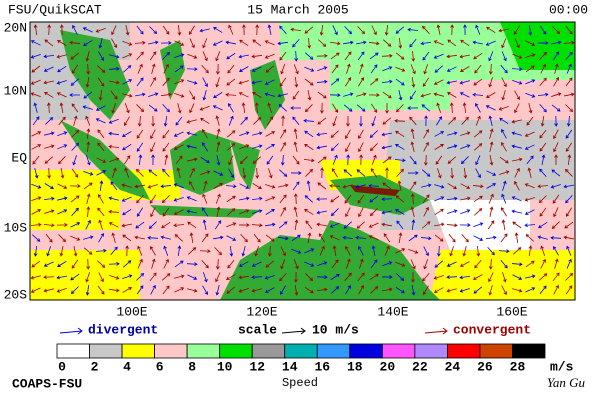  What do you see at coordinates (62, 366) in the screenshot?
I see `colorbar-tick-label: 0` at bounding box center [62, 366].